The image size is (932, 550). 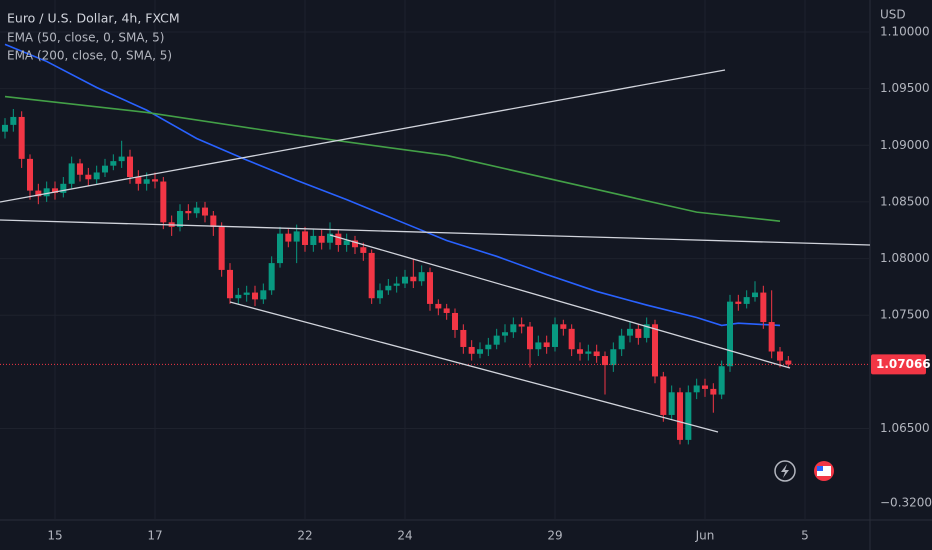 What do you see at coordinates (785, 471) in the screenshot?
I see `lightning-icon` at bounding box center [785, 471].